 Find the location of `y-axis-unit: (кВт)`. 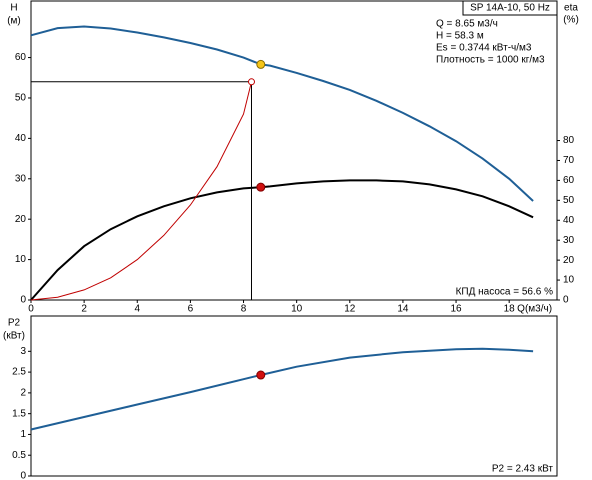

y-axis-unit: (кВт) is located at coordinates (14, 336).